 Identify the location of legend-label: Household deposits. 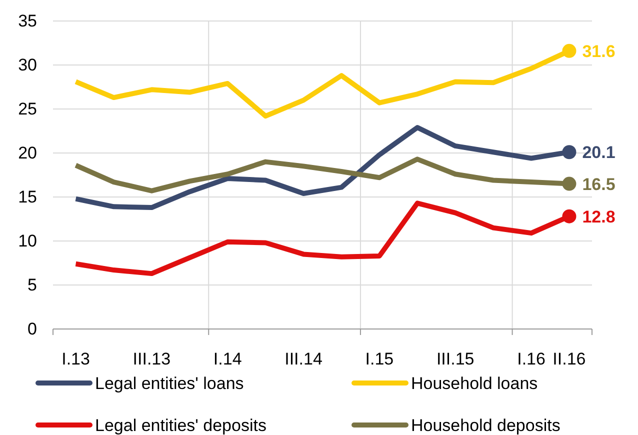
(485, 425).